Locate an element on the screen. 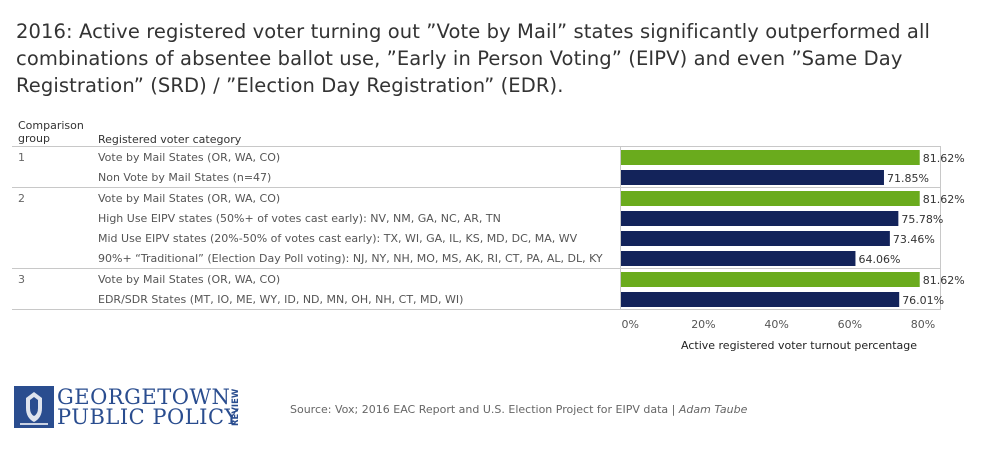  group-number: 3 is located at coordinates (21, 279).